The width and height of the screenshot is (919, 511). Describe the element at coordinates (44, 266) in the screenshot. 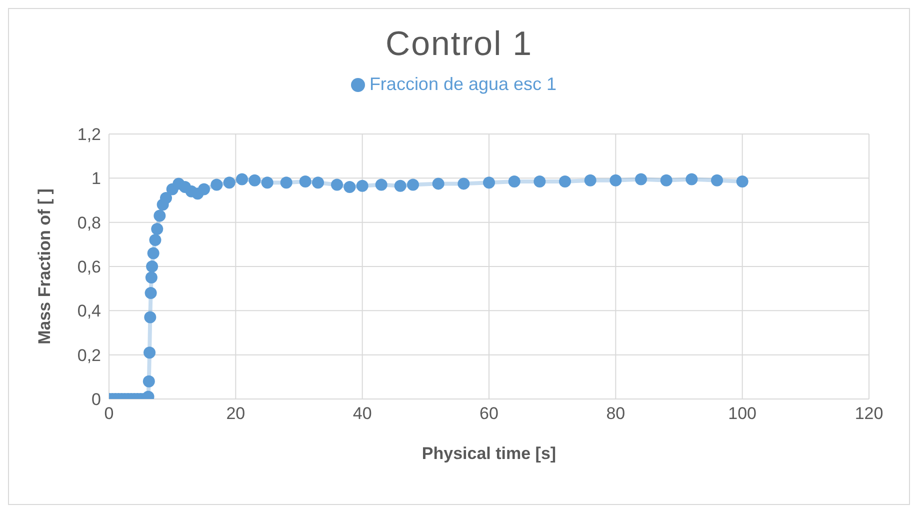

I see `y-axis-title: Mass Fraction of [ ]` at that location.